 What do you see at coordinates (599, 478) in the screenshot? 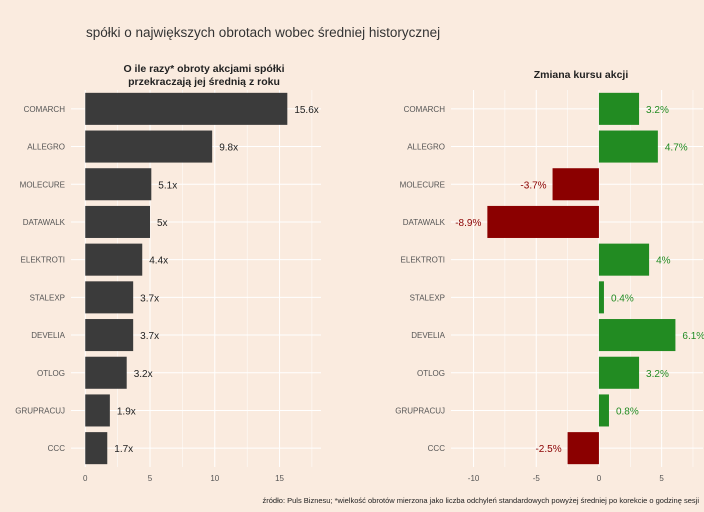
I see `right-tick-label: 0` at bounding box center [599, 478].